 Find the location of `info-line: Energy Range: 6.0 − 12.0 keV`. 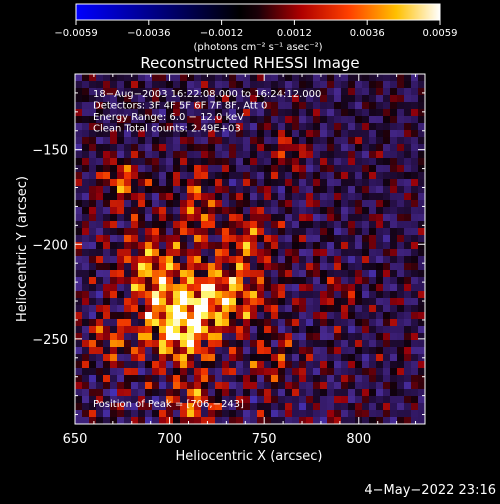

info-line: Energy Range: 6.0 − 12.0 keV is located at coordinates (168, 117).